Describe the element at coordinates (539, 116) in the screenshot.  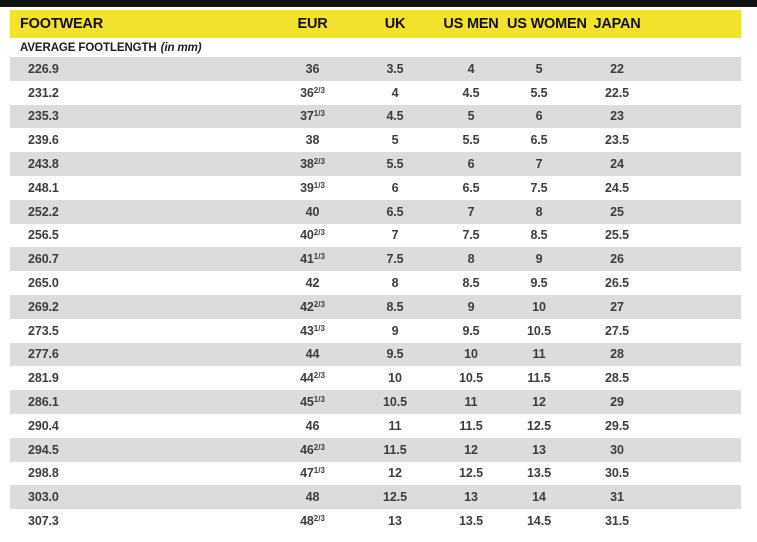
I see `table-cell-us_women: 6` at that location.